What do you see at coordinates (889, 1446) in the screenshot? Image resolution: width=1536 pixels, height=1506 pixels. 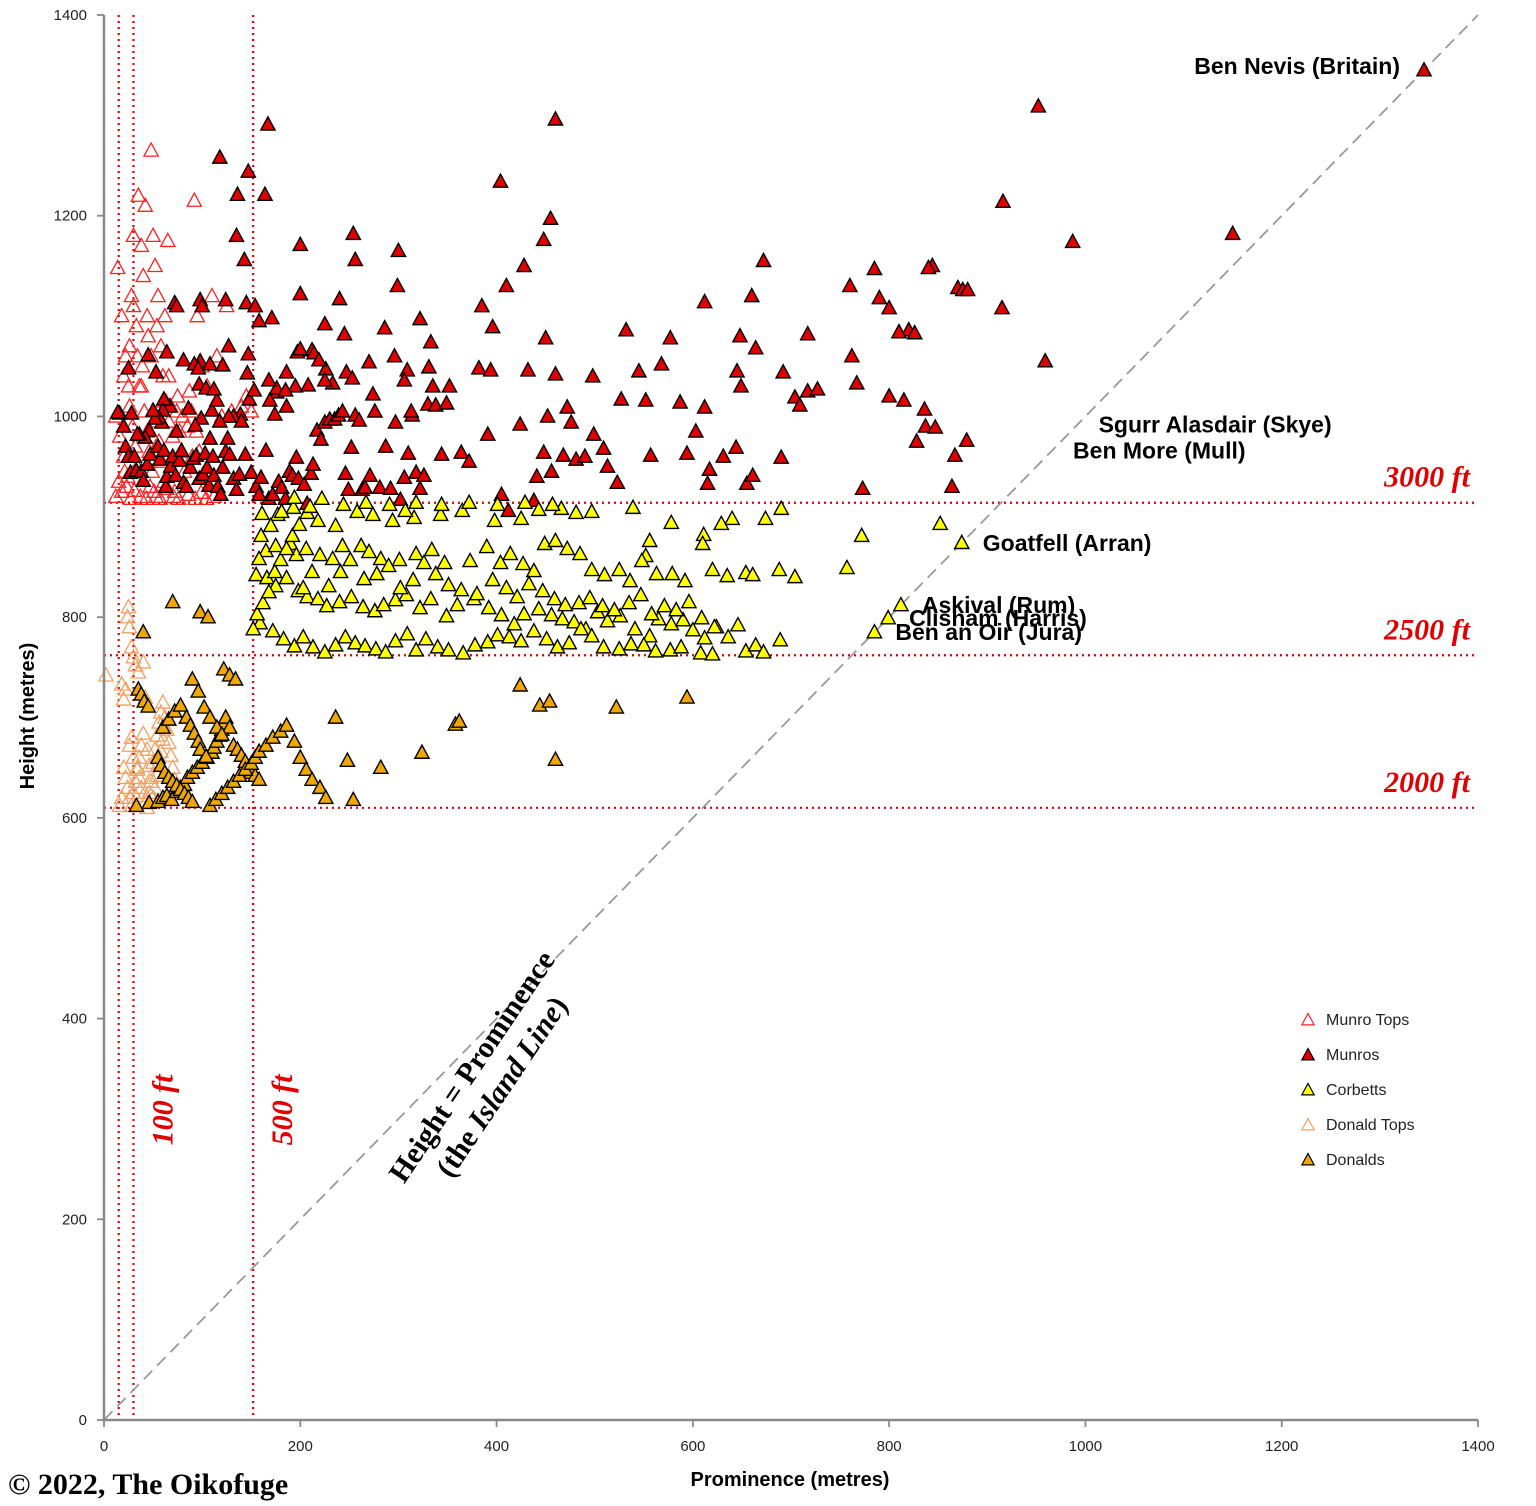 I see `x-tick-label: 800` at bounding box center [889, 1446].